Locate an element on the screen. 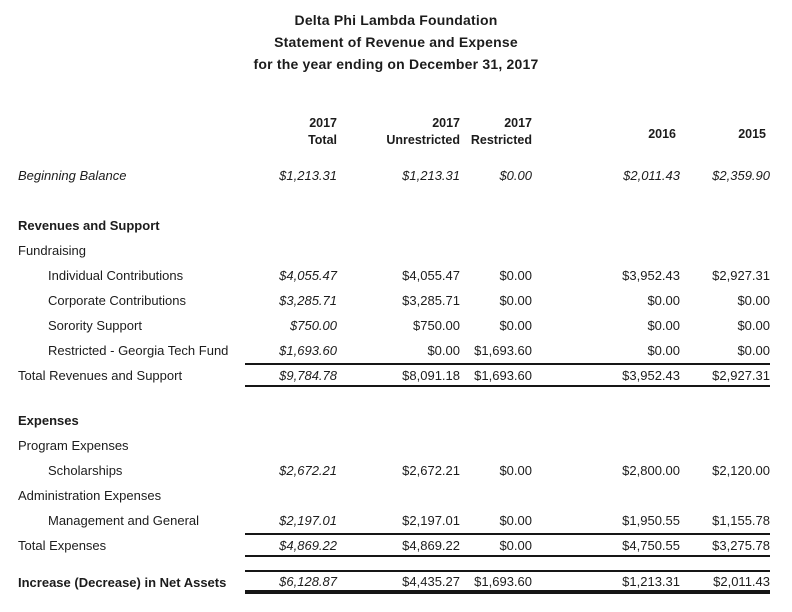 This screenshot has height=612, width=792. title-statement-name: Statement of Revenue and Expense is located at coordinates (396, 42).